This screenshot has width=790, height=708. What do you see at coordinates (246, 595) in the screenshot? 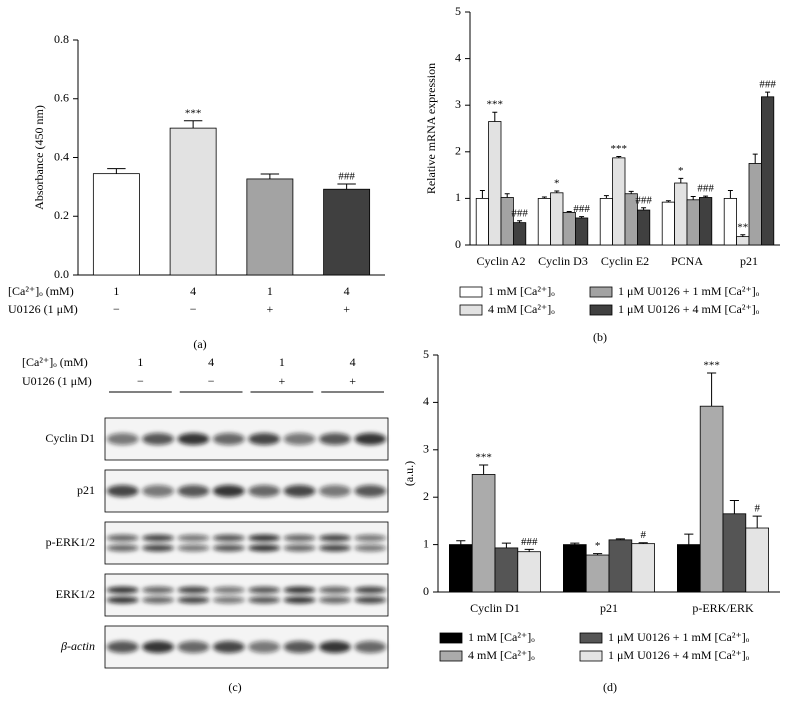
I see `blot-frame` at bounding box center [246, 595].